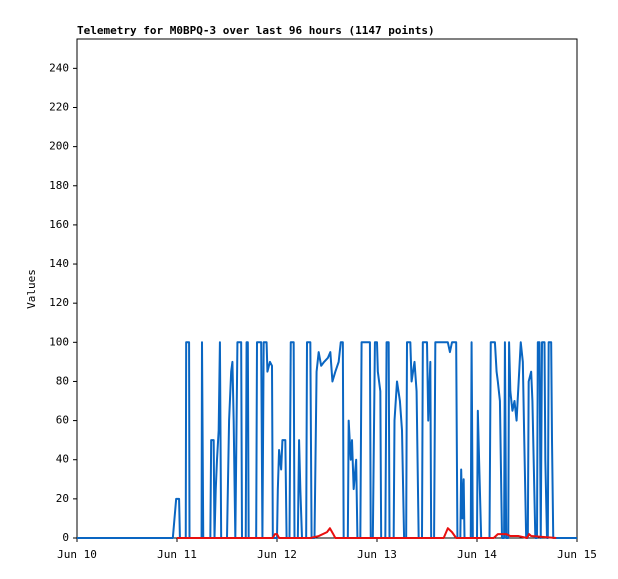 Image resolution: width=618 pixels, height=579 pixels. What do you see at coordinates (59, 263) in the screenshot?
I see `y-tick-label: 140` at bounding box center [59, 263].